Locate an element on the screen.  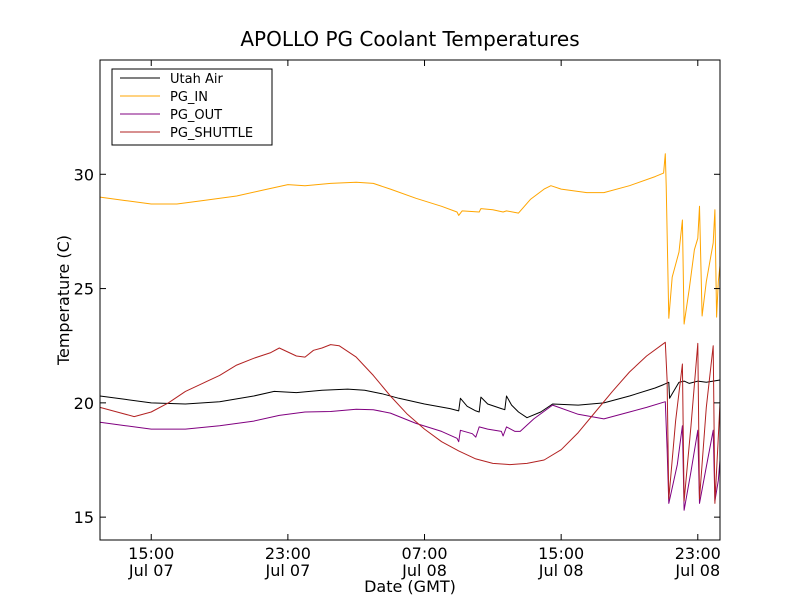
chart-title: APOLLO PG Coolant Temperatures is located at coordinates (409, 39).